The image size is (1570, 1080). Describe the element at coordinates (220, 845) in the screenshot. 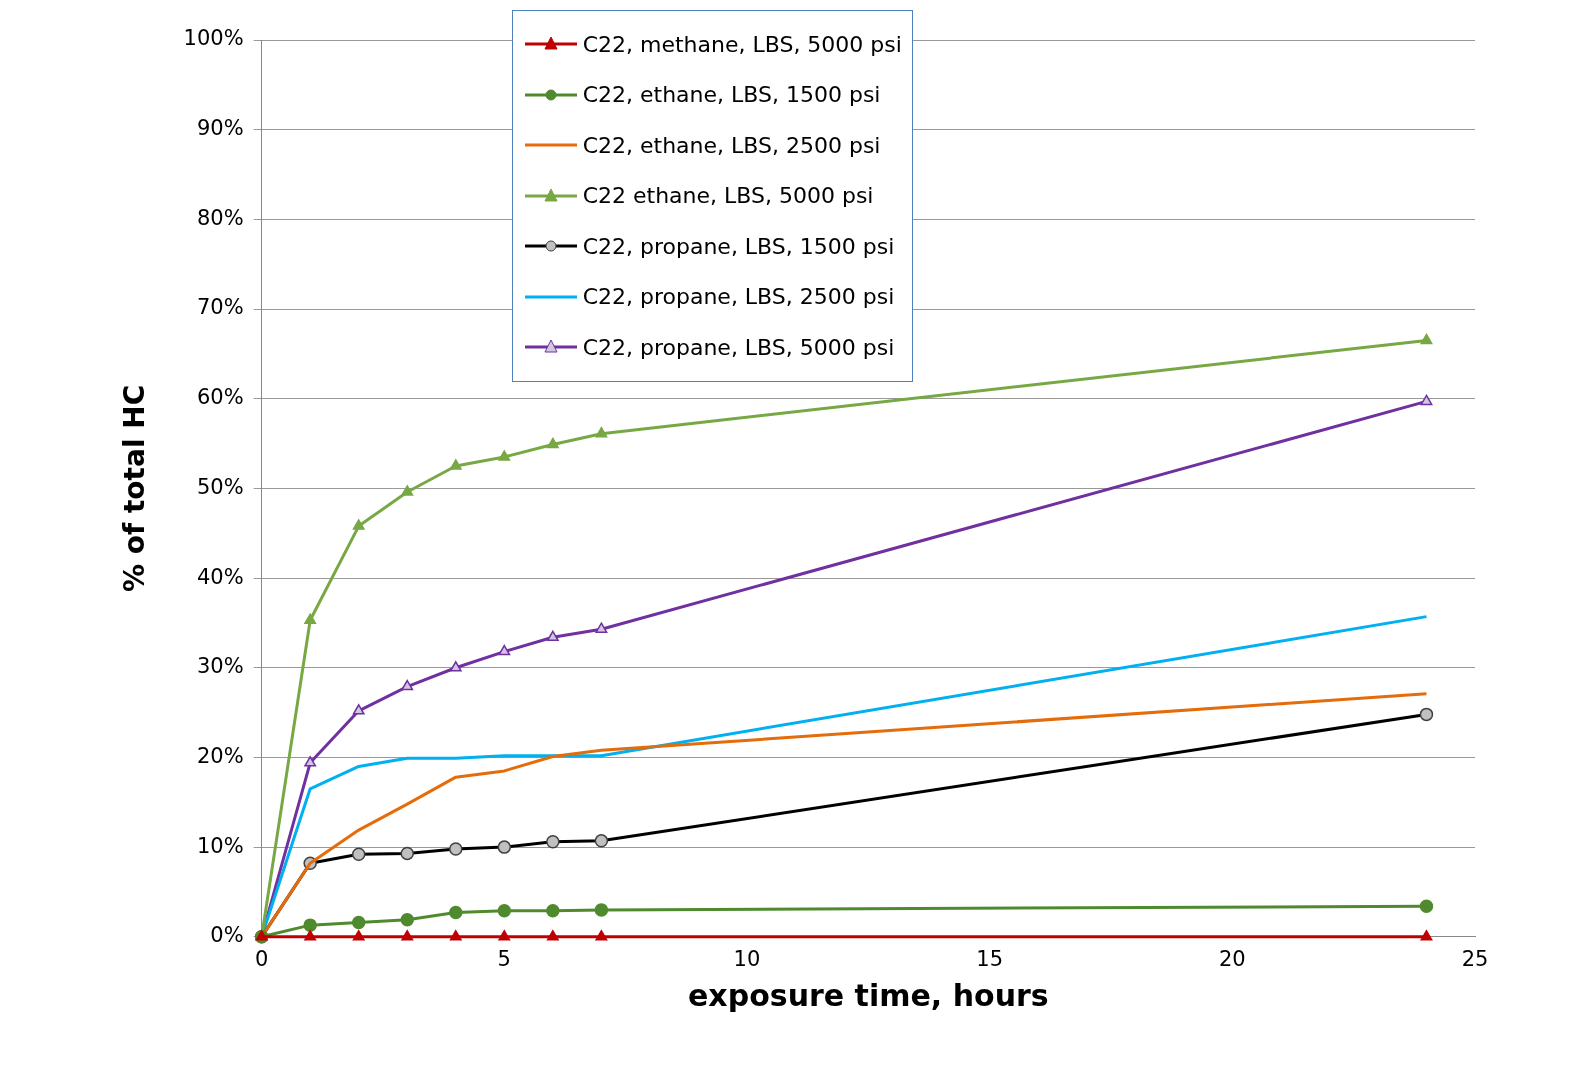

I see `y-tick-label: 10%` at that location.